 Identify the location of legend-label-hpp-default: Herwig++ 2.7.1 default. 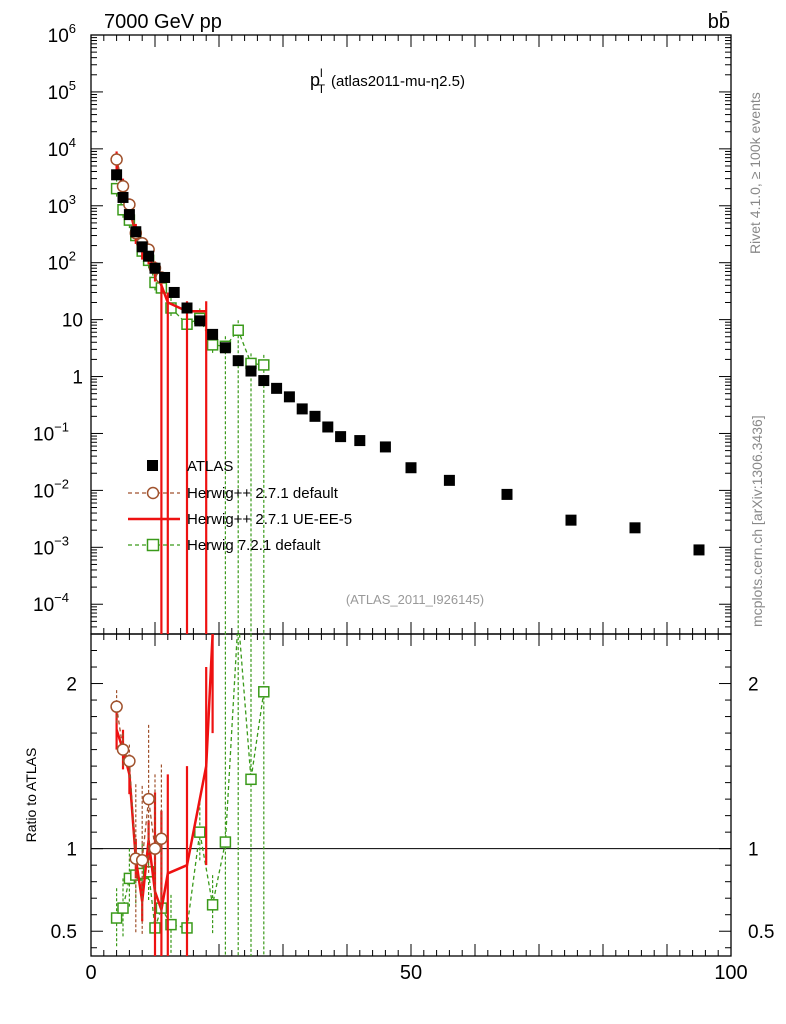
(263, 493).